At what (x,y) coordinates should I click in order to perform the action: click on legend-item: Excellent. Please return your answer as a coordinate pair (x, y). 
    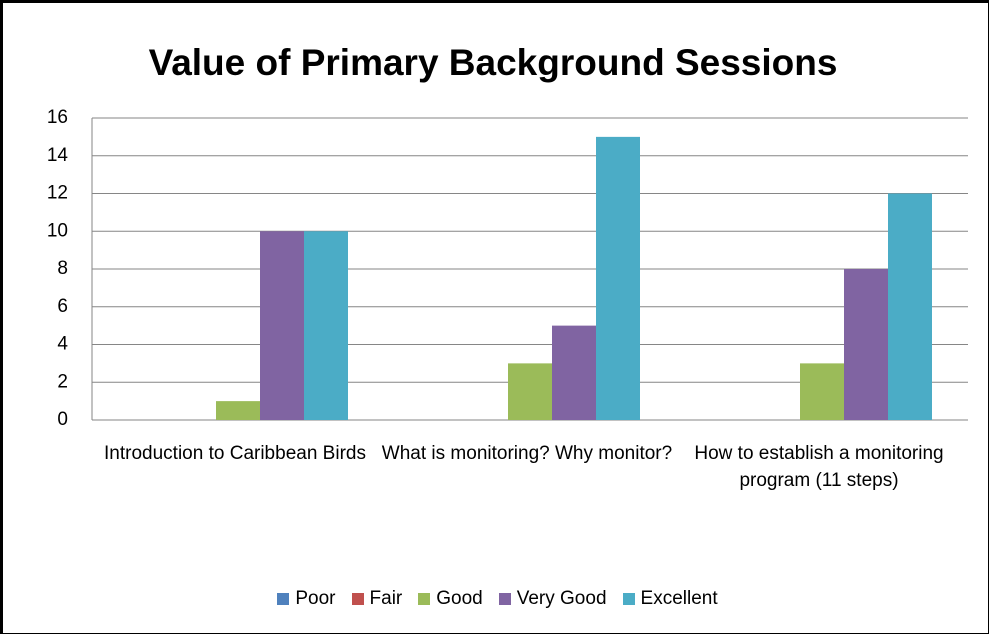
    Looking at the image, I should click on (670, 599).